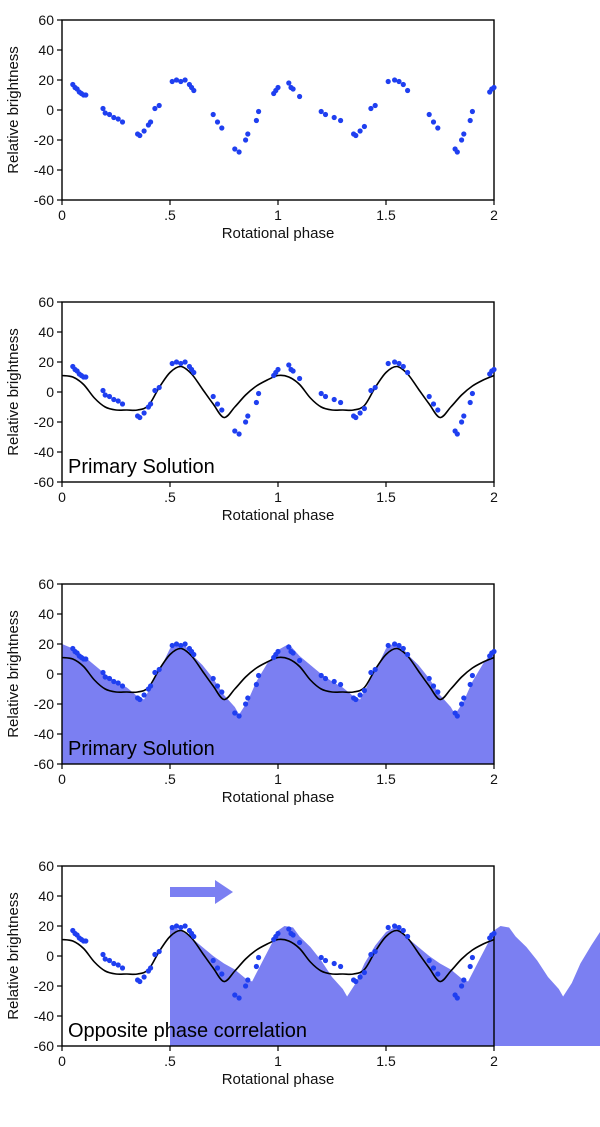  What do you see at coordinates (50, 392) in the screenshot?
I see `y-tick-label: 0` at bounding box center [50, 392].